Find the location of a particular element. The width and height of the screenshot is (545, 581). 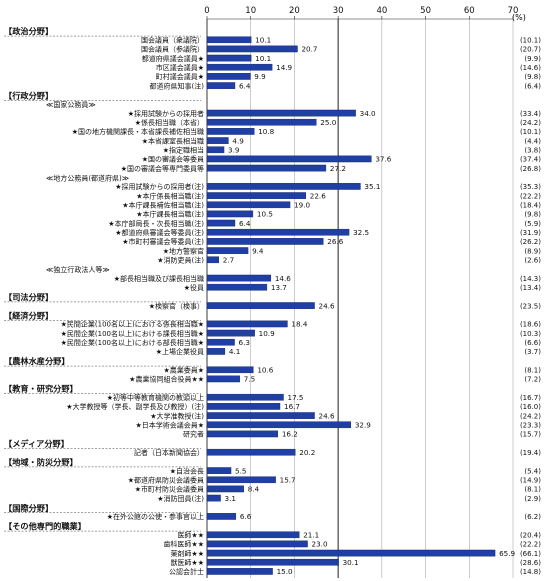

bar-value-label: 5.5 is located at coordinates (240, 470).